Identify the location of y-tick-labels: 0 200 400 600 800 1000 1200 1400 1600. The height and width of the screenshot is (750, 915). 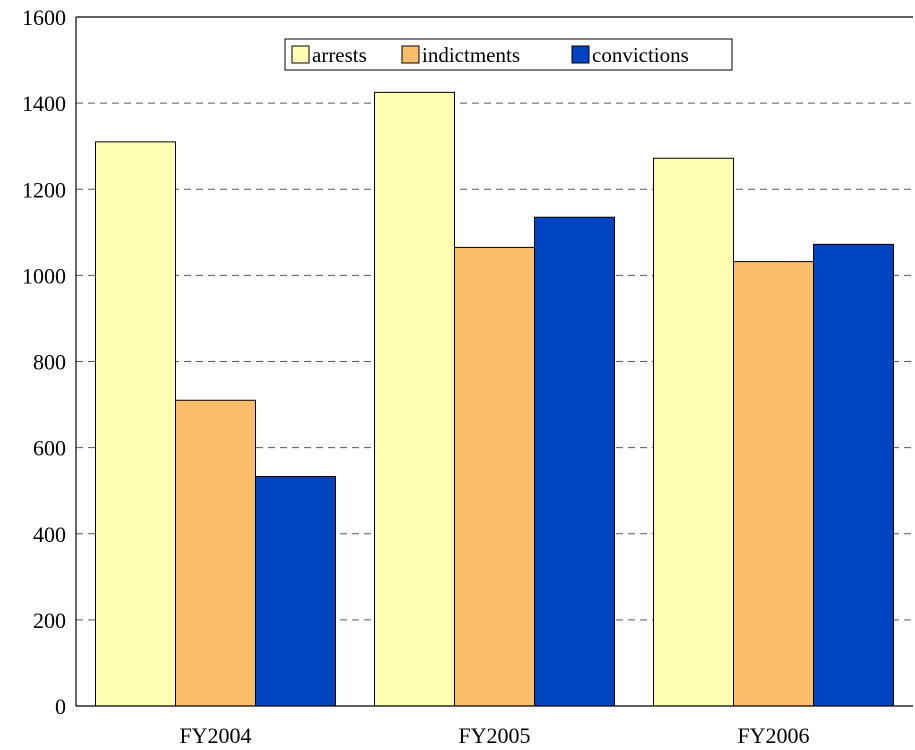
(44, 362).